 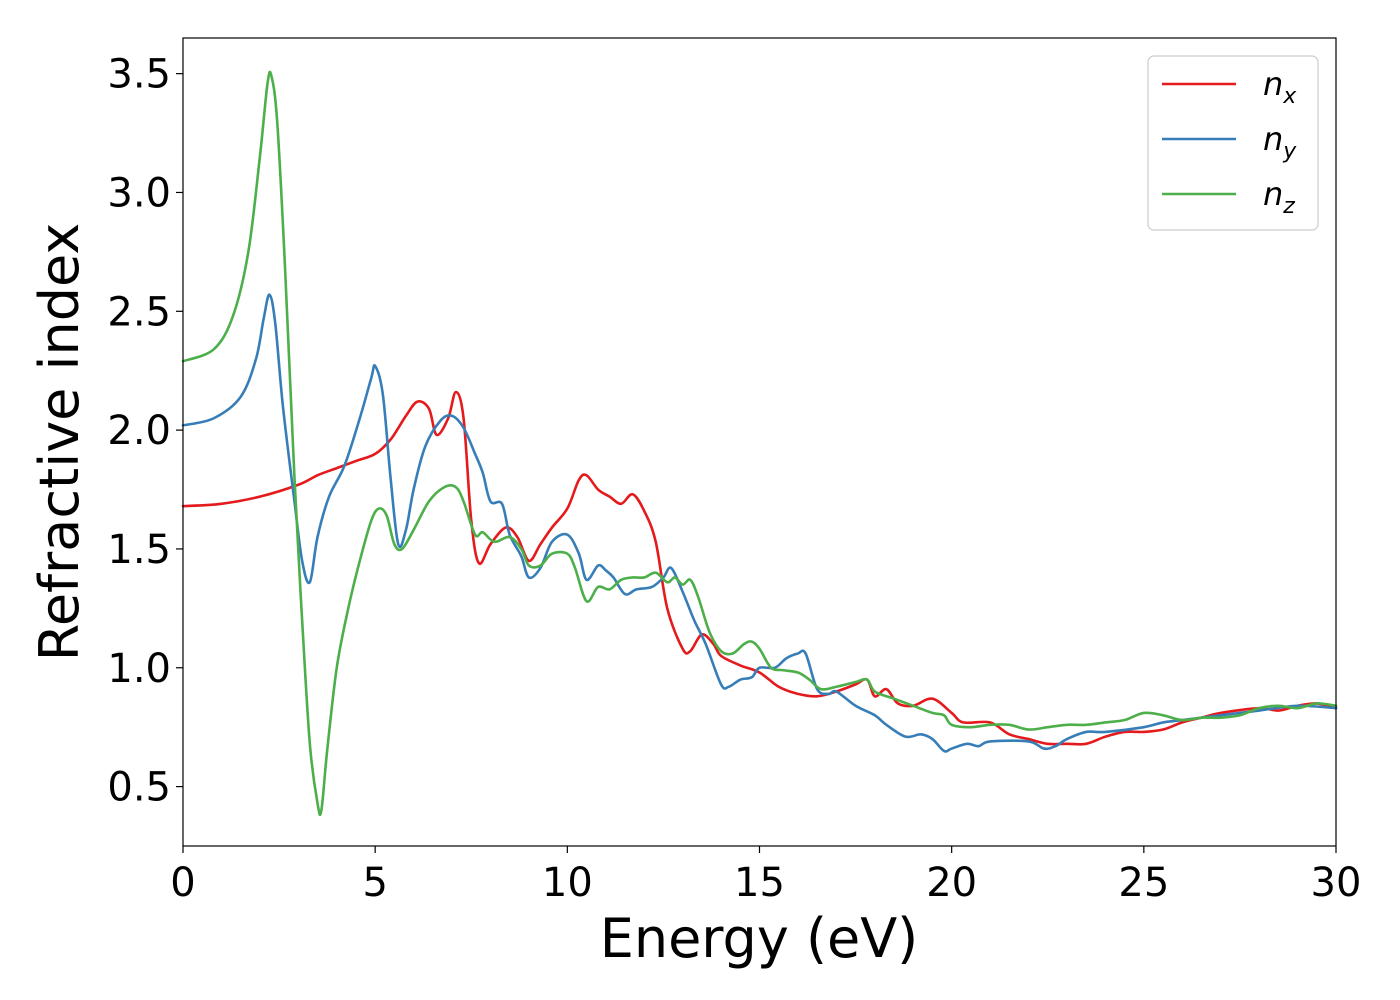 What do you see at coordinates (139, 550) in the screenshot?
I see `y-tick-label: 1.5` at bounding box center [139, 550].